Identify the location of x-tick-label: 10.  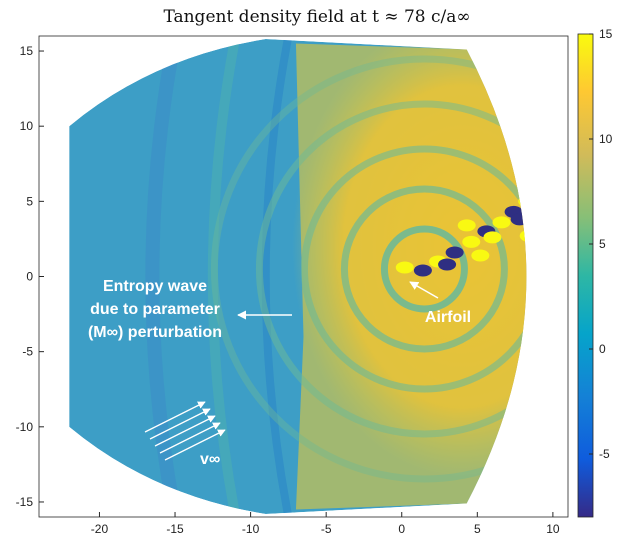
(553, 529).